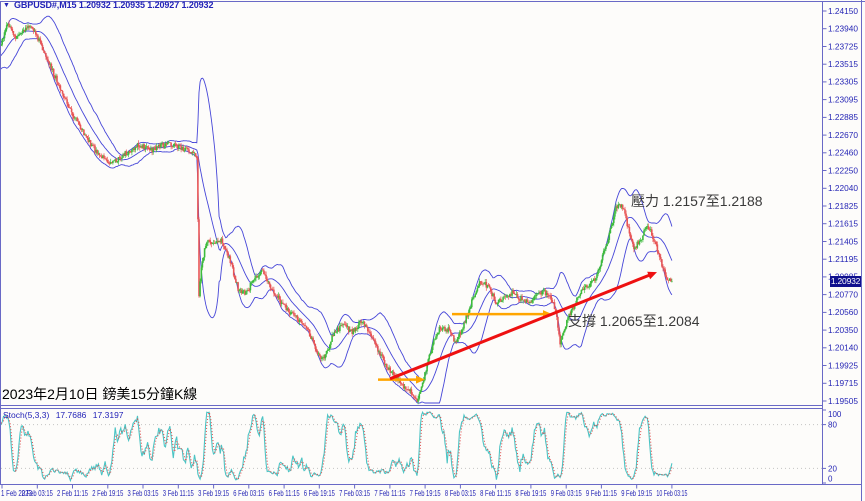 The height and width of the screenshot is (501, 865). I want to click on price-axis-label: 1.21825, so click(843, 206).